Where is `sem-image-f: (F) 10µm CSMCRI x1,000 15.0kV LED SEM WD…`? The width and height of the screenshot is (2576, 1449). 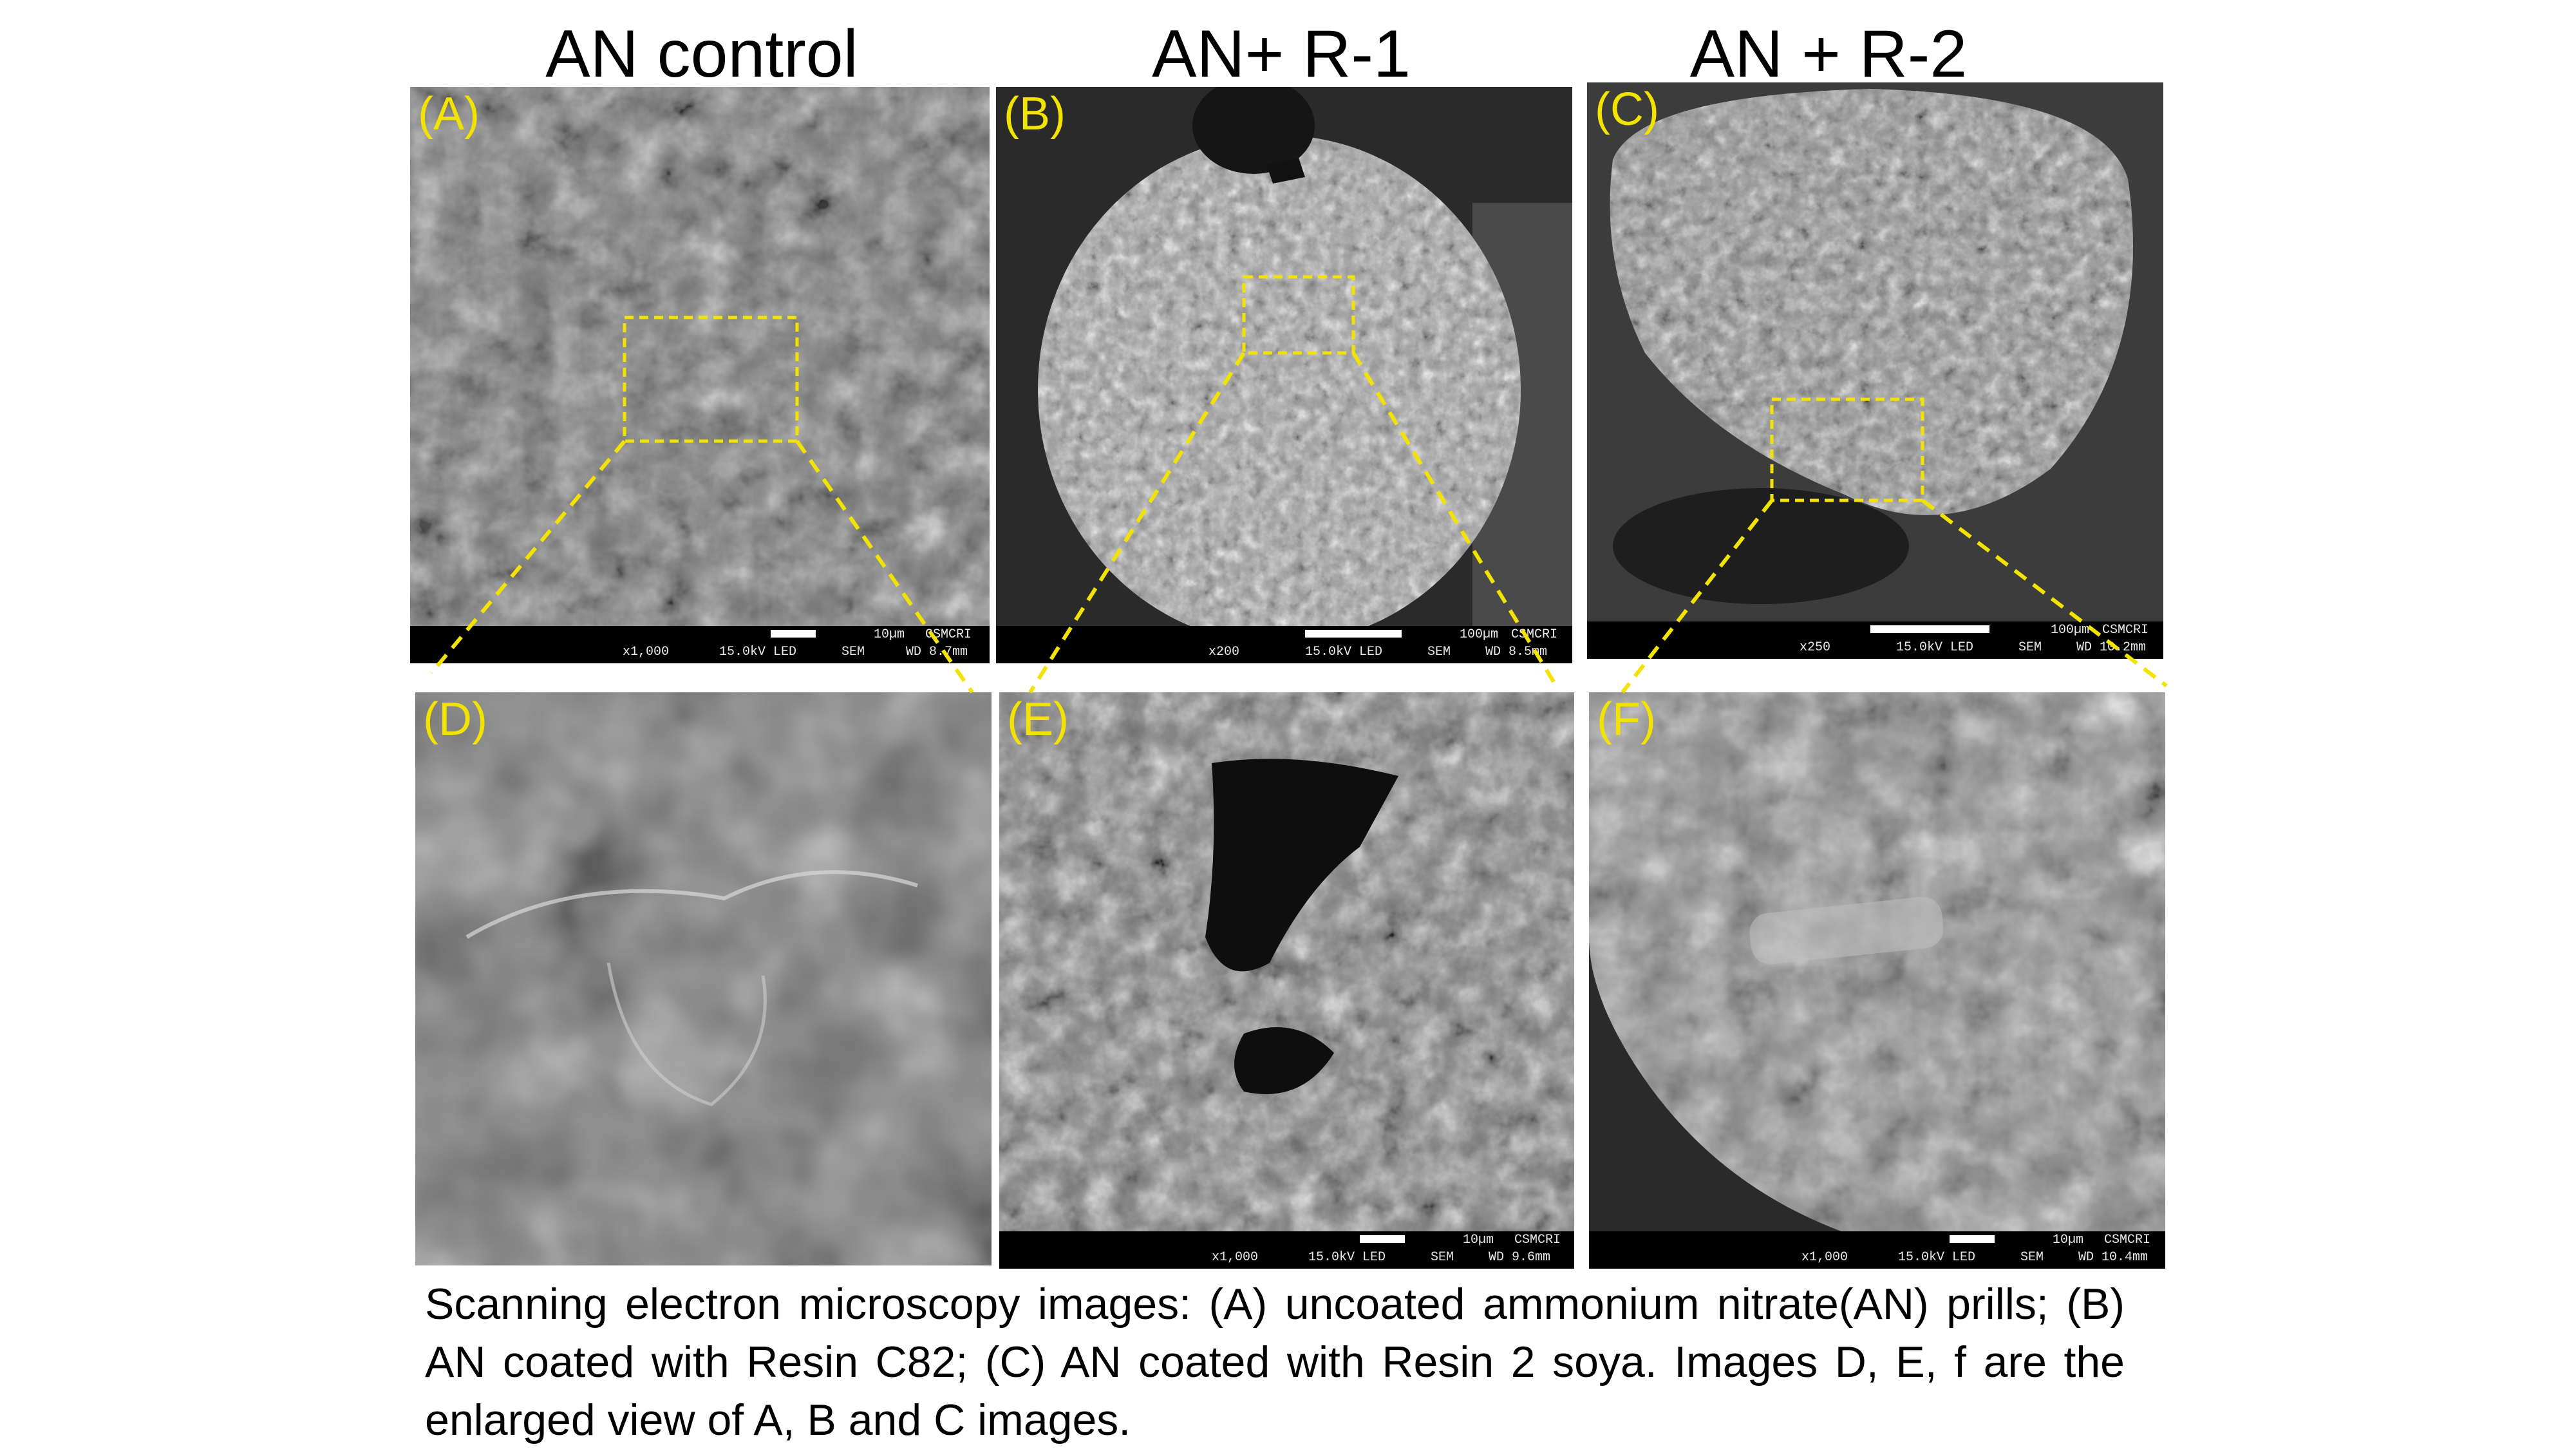
sem-image-f: (F) 10µm CSMCRI x1,000 15.0kV LED SEM WD… is located at coordinates (1877, 980).